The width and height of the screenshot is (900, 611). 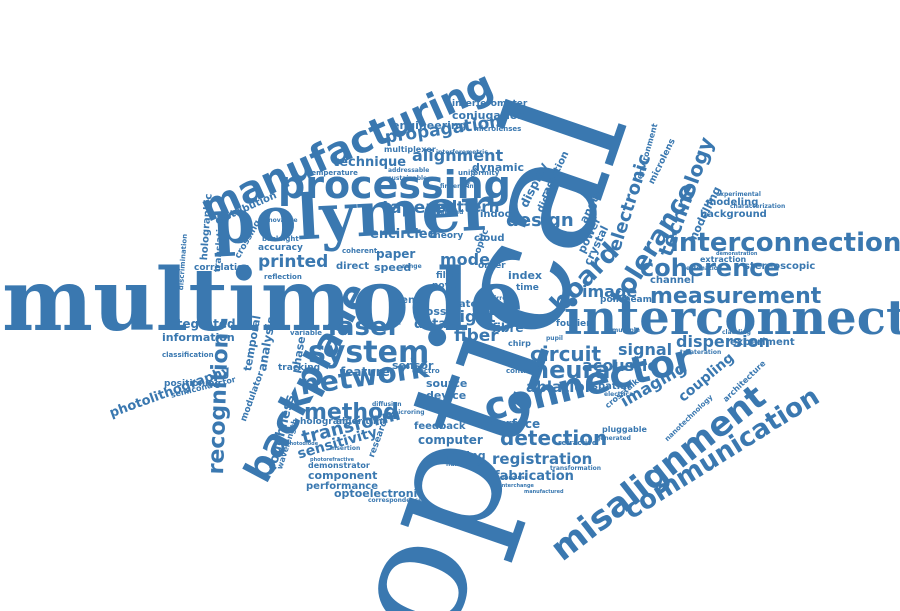 I want to click on word-multimode: multimode, so click(x=263, y=300).